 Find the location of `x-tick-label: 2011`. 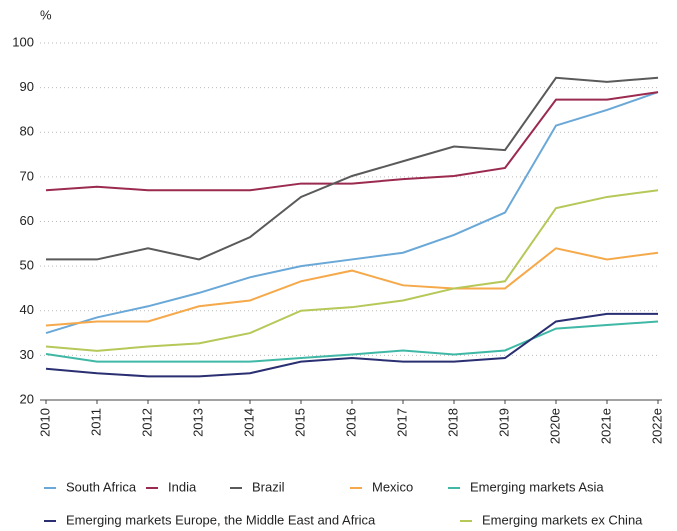

x-tick-label: 2011 is located at coordinates (95, 422).